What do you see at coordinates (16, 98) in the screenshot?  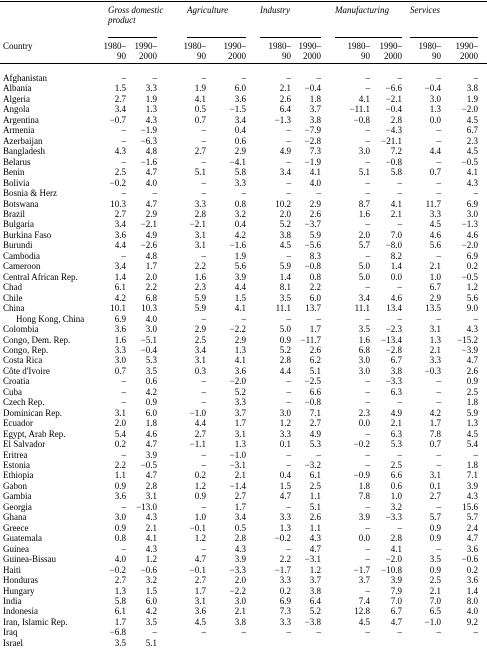 I see `country-name: Algeria` at bounding box center [16, 98].